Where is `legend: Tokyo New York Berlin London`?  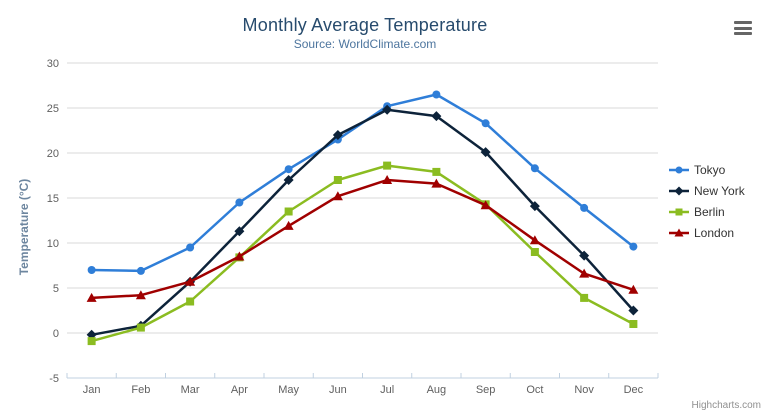 legend: Tokyo New York Berlin London is located at coordinates (707, 201).